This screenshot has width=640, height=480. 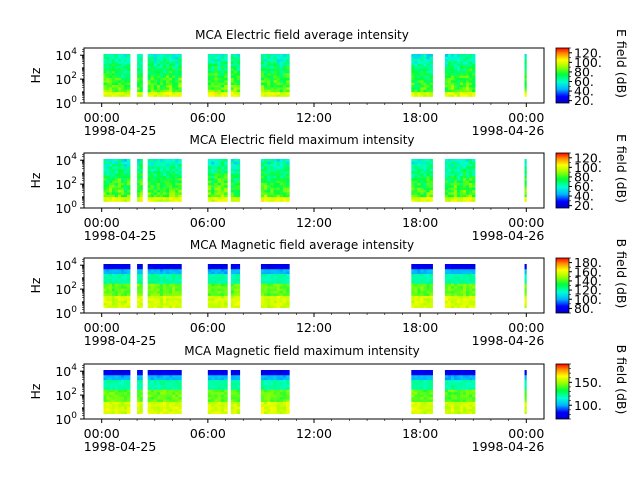 What do you see at coordinates (584, 71) in the screenshot?
I see `colorbar-tick-label: 80.` at bounding box center [584, 71].